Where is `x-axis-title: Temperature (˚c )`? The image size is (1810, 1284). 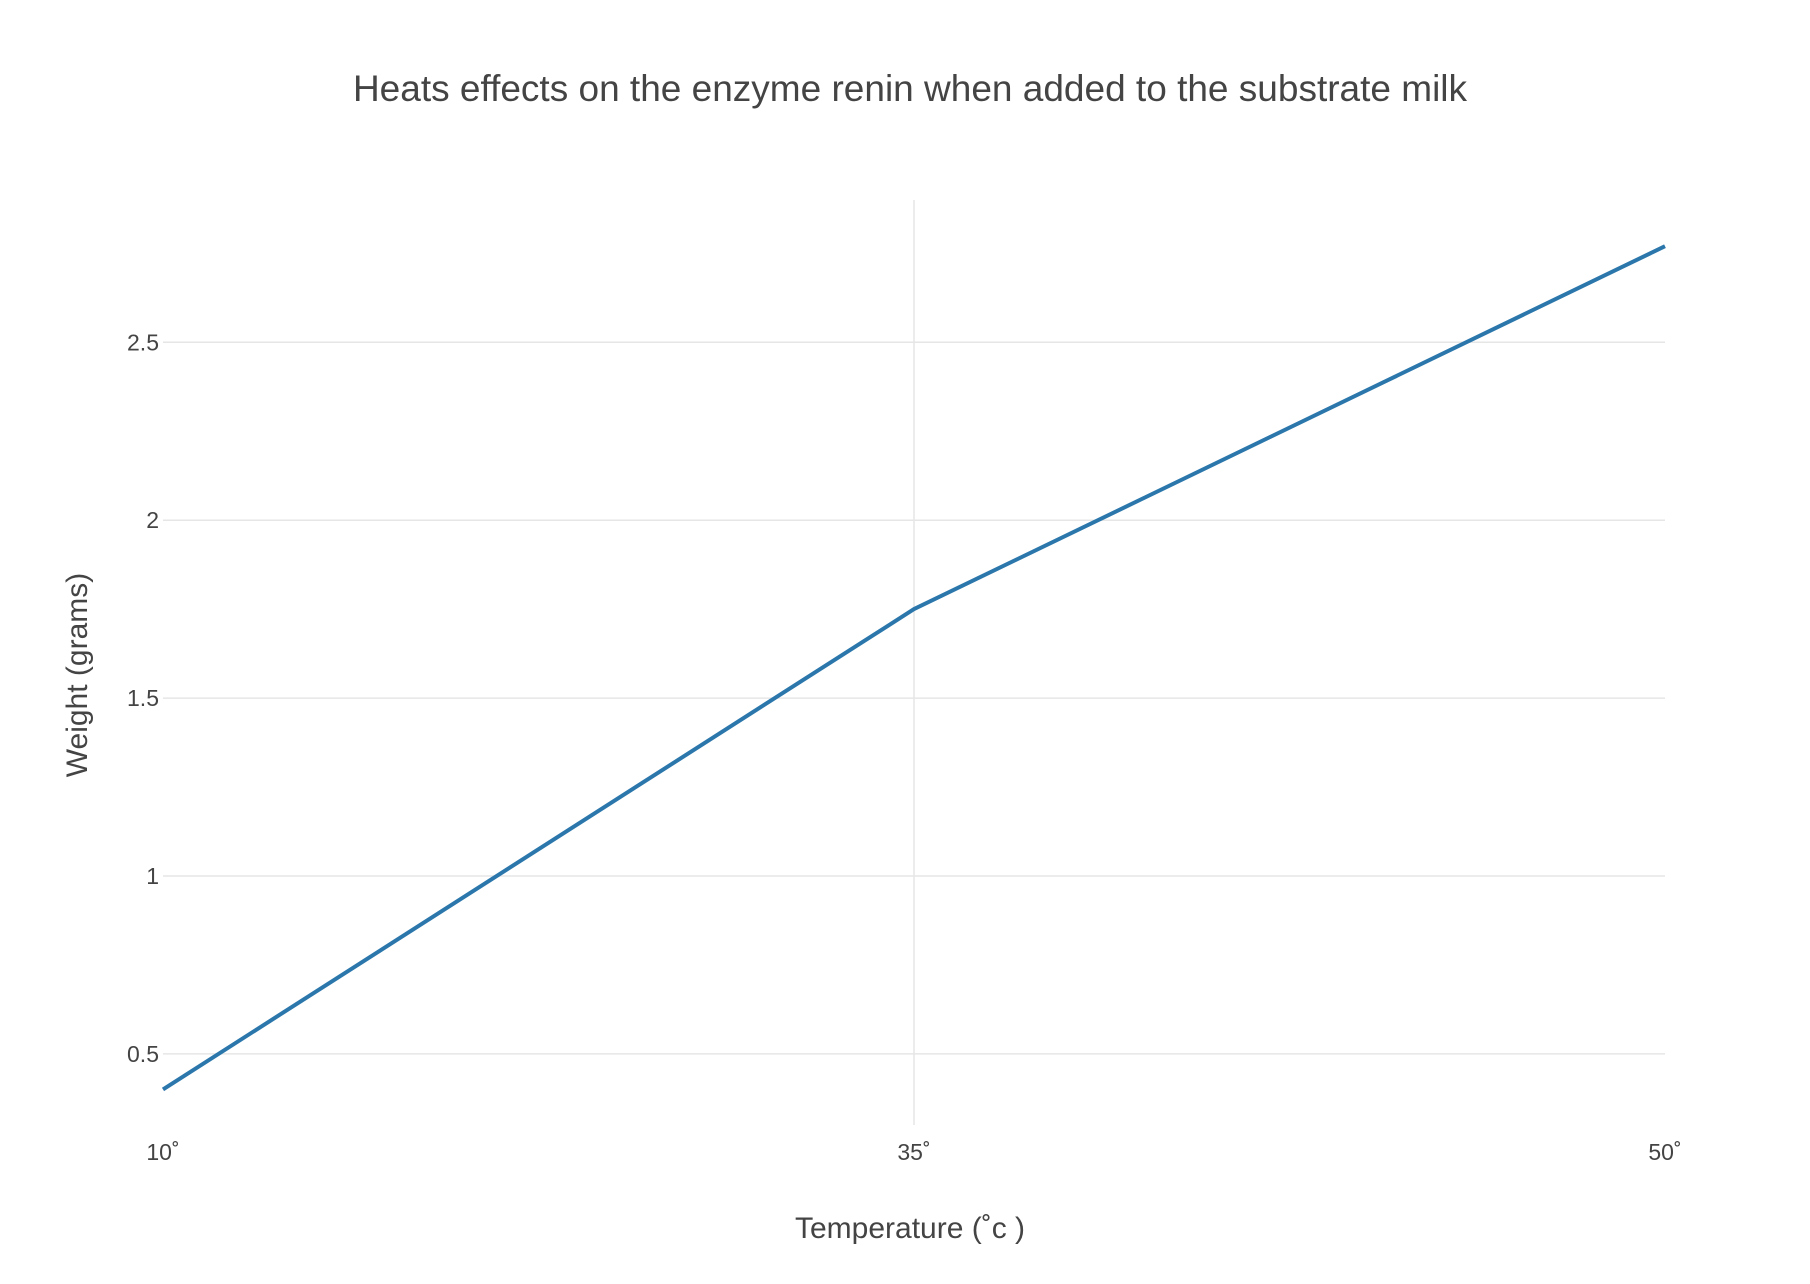
x-axis-title: Temperature (˚c ) is located at coordinates (910, 1228).